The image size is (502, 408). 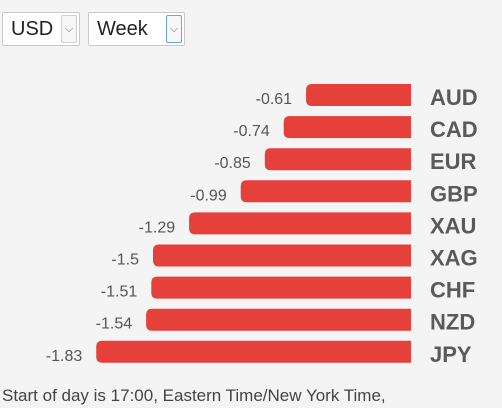 What do you see at coordinates (454, 258) in the screenshot?
I see `category-label-xag: XAG` at bounding box center [454, 258].